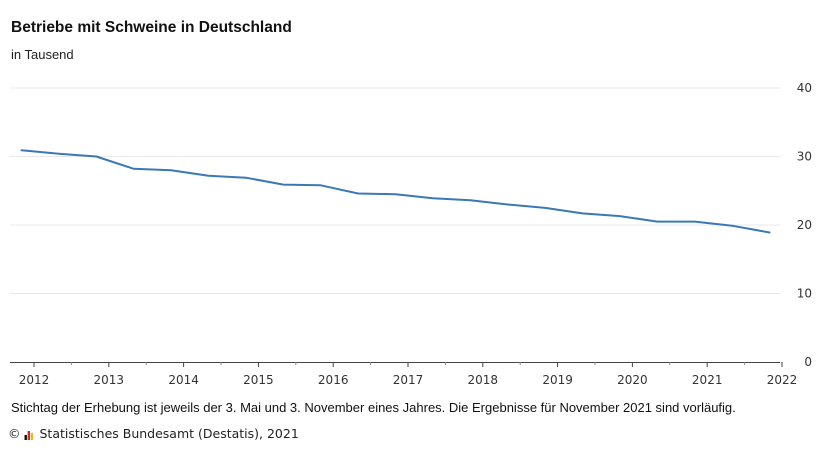  What do you see at coordinates (183, 380) in the screenshot?
I see `x-tick-label: 2014` at bounding box center [183, 380].